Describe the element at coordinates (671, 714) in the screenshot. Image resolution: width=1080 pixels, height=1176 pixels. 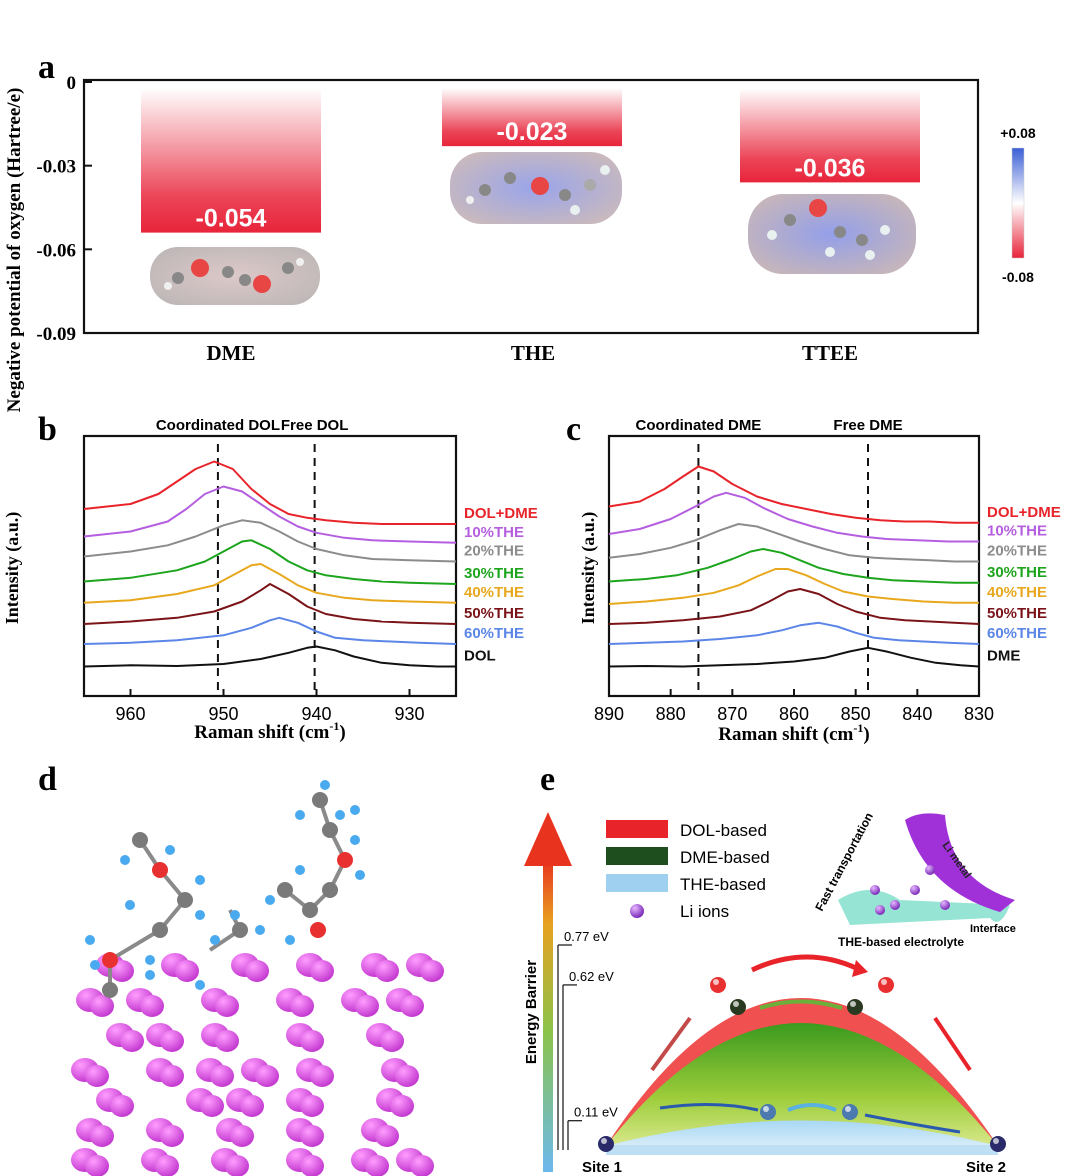
I see `xtick-label: 880` at that location.